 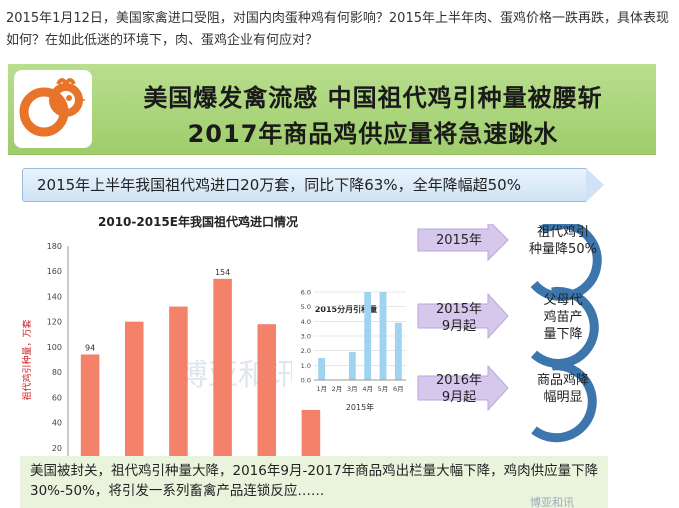 What do you see at coordinates (57, 448) in the screenshot?
I see `main-ytick-label: 20` at bounding box center [57, 448].